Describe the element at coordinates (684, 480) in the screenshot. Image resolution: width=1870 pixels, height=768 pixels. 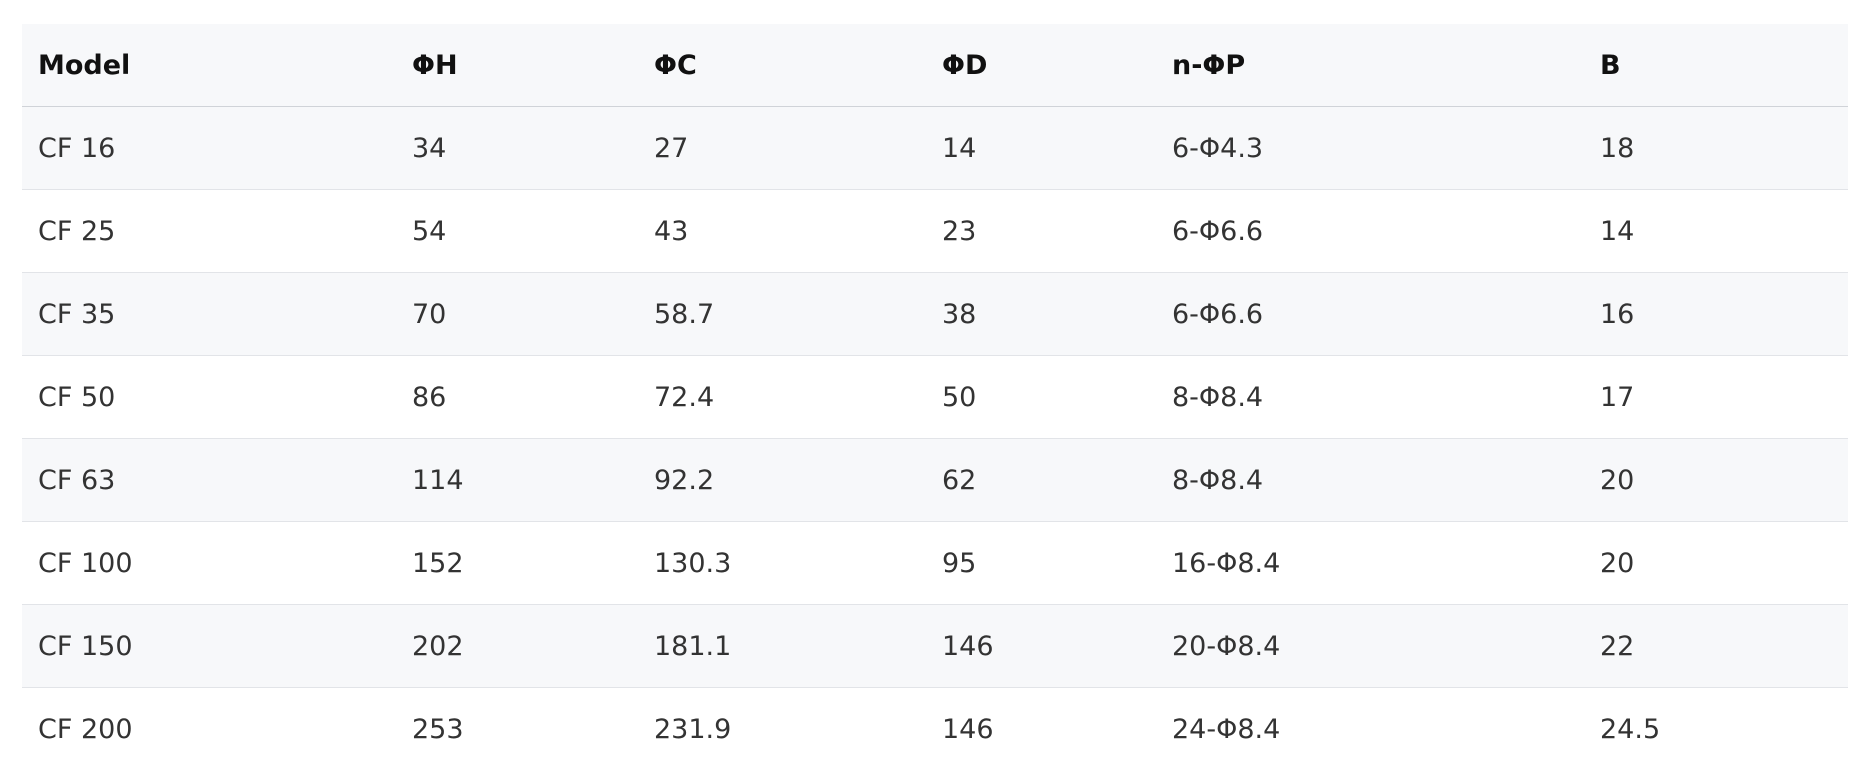
I see `cell-phi-c: 92.2` at that location.